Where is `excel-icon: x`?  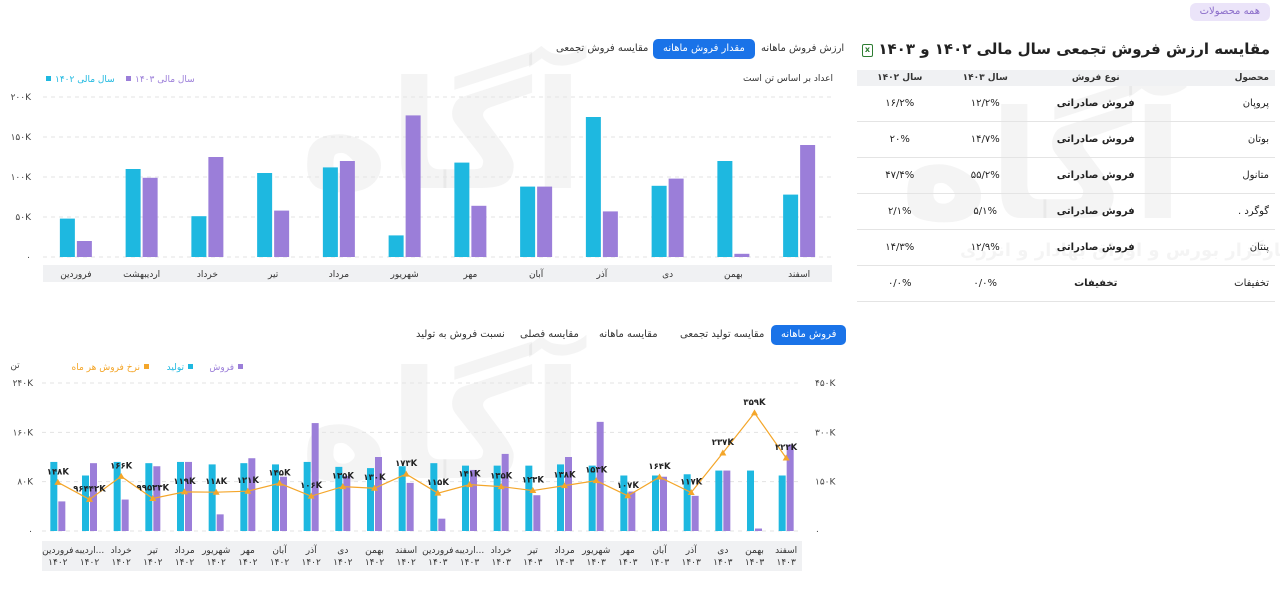 excel-icon: x is located at coordinates (867, 50).